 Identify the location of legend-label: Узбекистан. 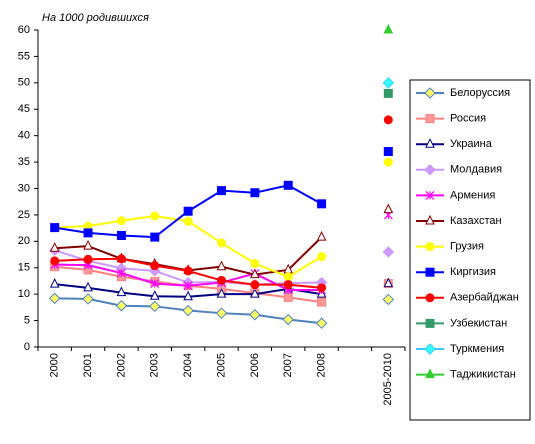
(478, 323).